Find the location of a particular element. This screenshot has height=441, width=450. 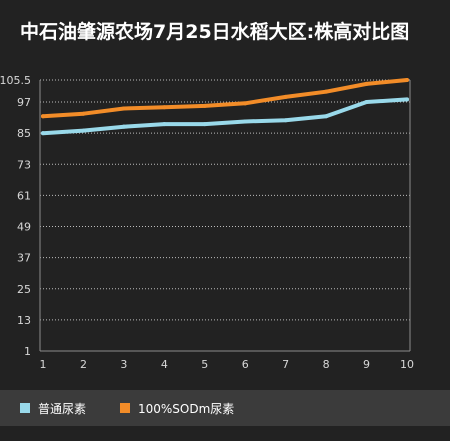

x-tick-label-3: 4 is located at coordinates (164, 364).